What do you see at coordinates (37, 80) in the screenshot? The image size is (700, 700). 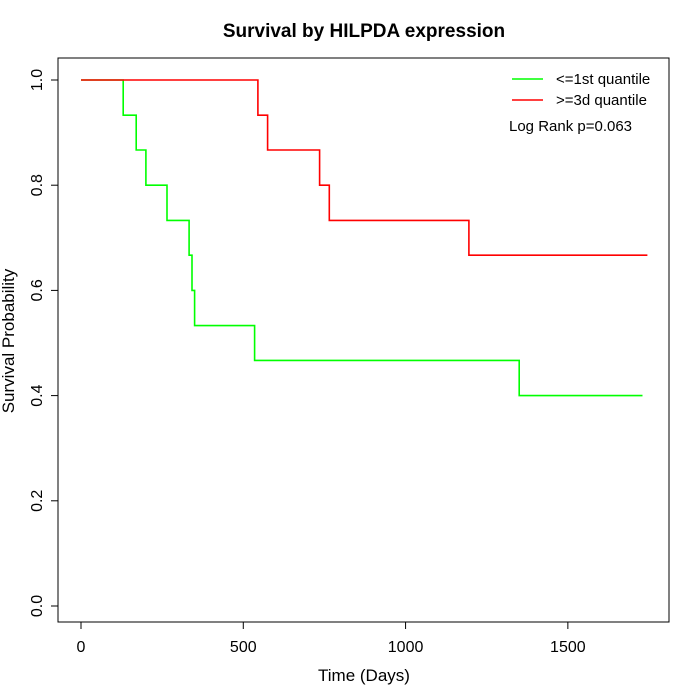 I see `y-tick-label: 1.0` at bounding box center [37, 80].